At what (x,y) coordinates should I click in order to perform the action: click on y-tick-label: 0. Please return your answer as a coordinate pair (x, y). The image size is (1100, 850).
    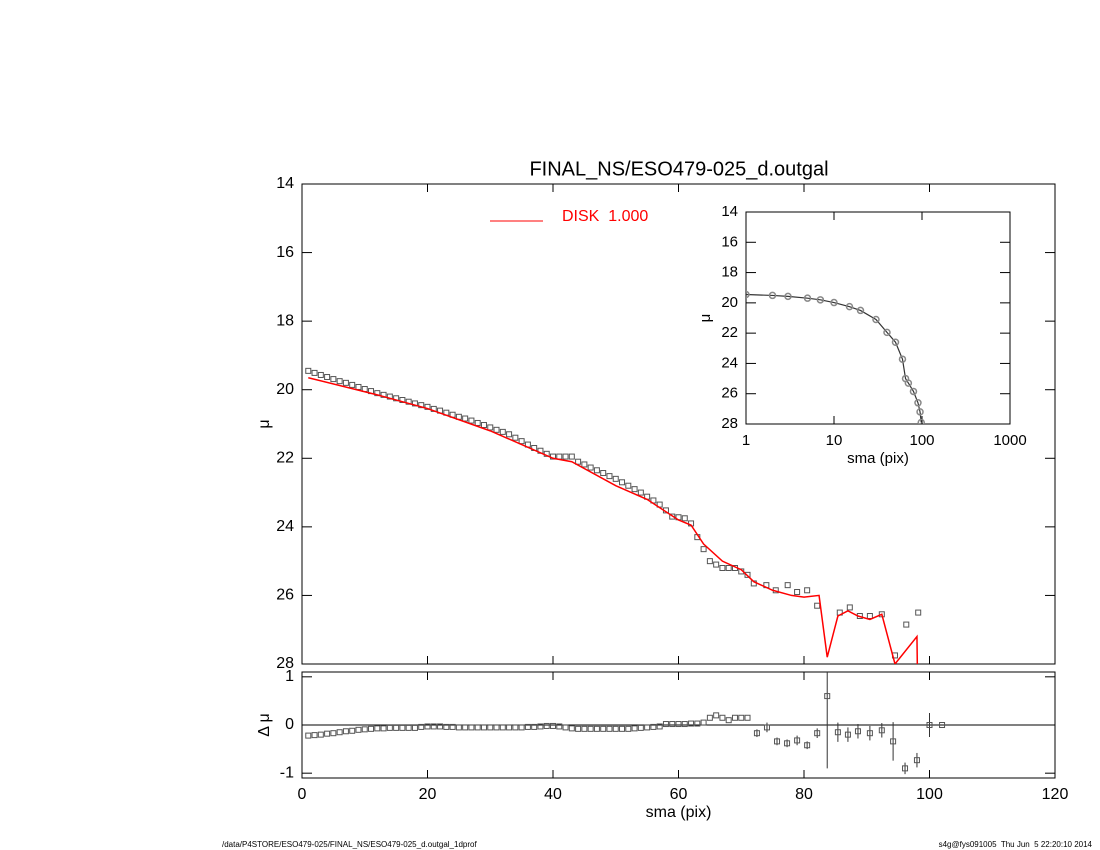
    Looking at the image, I should click on (289, 724).